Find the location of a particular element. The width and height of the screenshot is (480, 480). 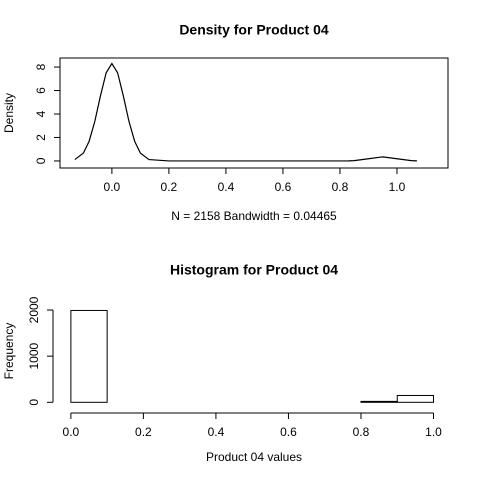

y-axis-label: Frequency is located at coordinates (9, 351).